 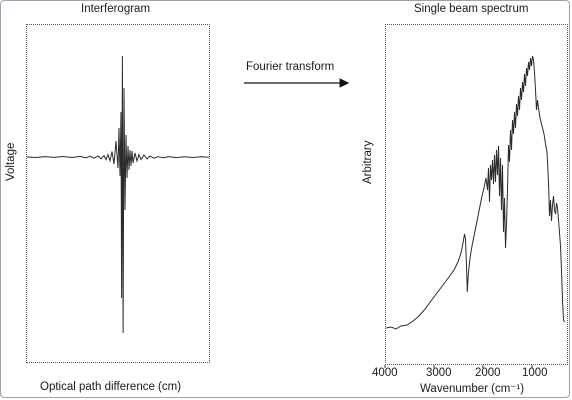 I want to click on spectrum-xaxis-ticks, so click(x=458, y=366).